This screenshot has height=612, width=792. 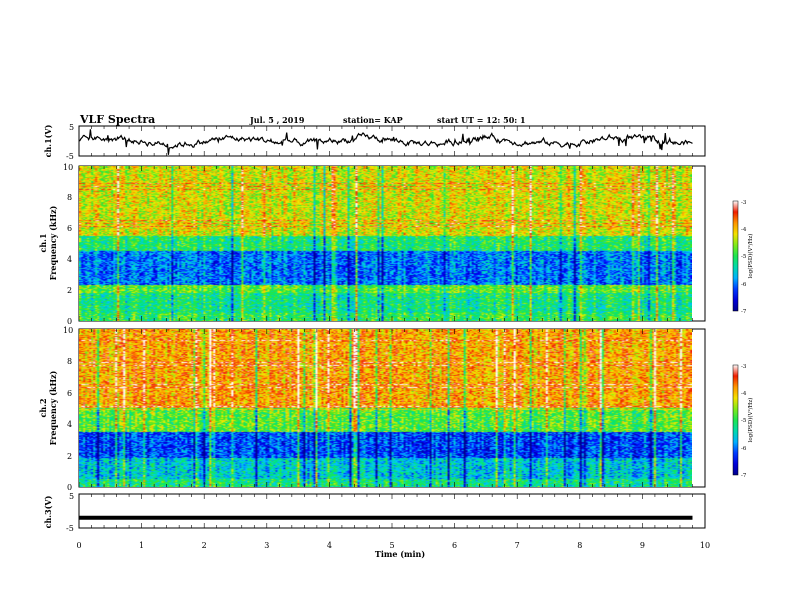 What do you see at coordinates (266, 545) in the screenshot?
I see `x-tick-label: 3` at bounding box center [266, 545].